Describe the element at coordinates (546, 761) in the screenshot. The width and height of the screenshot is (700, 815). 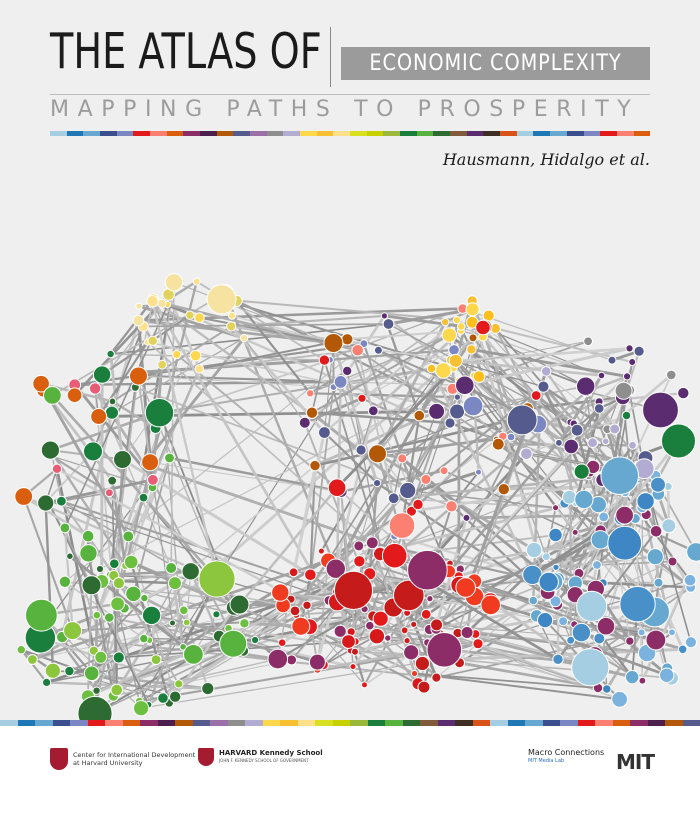
I see `mc-sub: MIT Media Lab` at that location.